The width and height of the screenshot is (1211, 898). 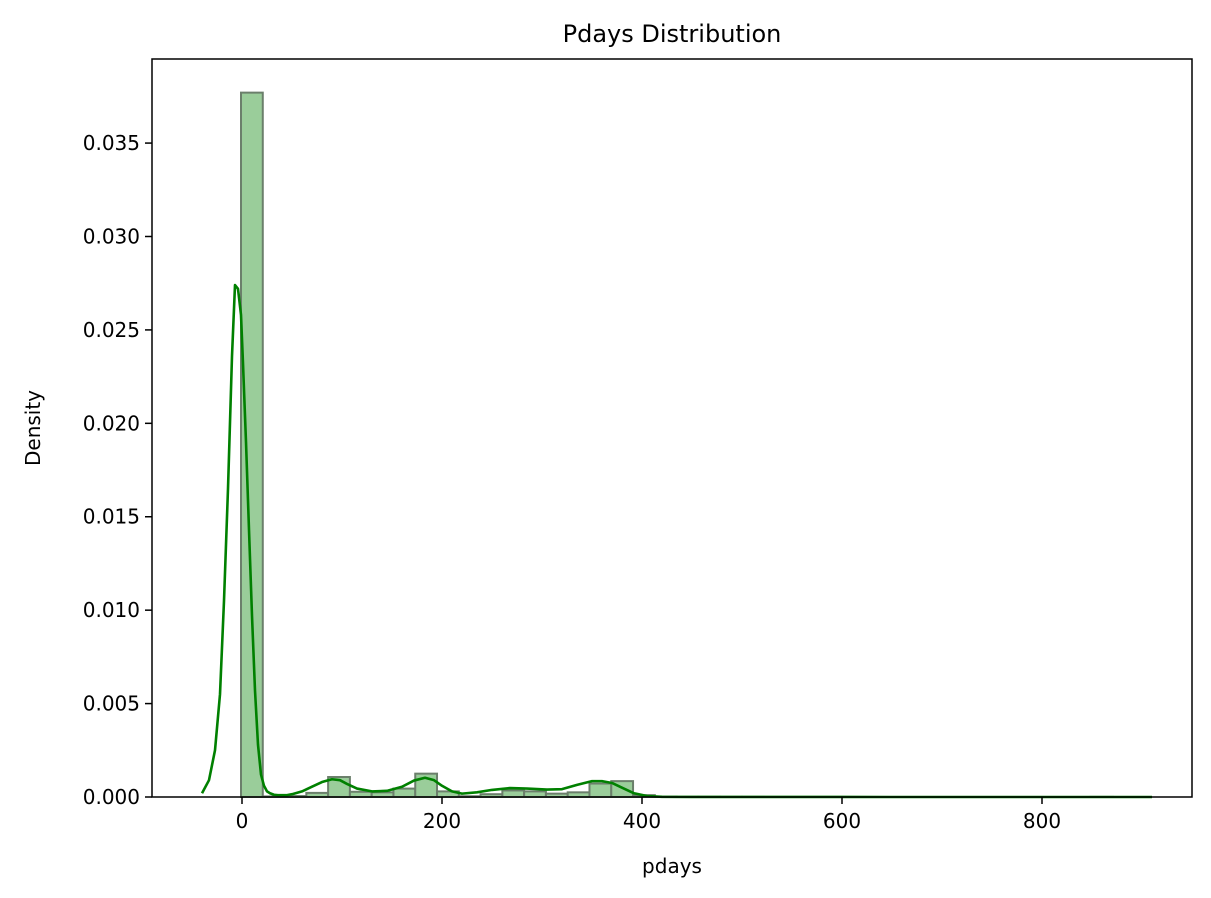 What do you see at coordinates (111, 423) in the screenshot?
I see `y-tick-label: 0.020` at bounding box center [111, 423].